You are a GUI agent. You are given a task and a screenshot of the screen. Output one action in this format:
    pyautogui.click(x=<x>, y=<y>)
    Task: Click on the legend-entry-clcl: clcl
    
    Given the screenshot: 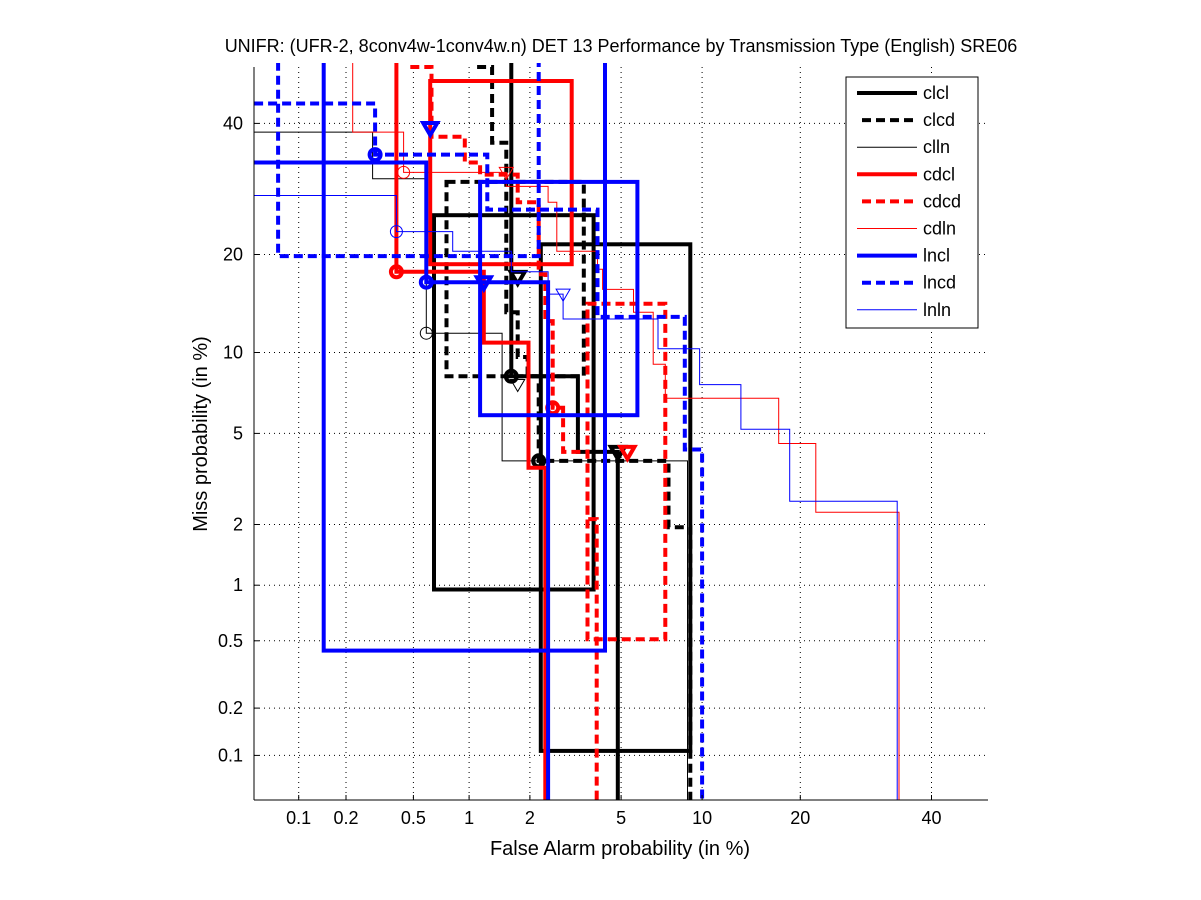 What is the action you would take?
    pyautogui.click(x=903, y=93)
    